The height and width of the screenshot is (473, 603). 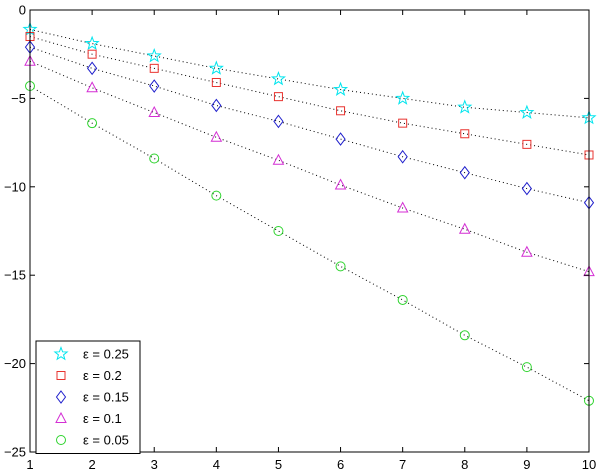 I want to click on x-tick-label: 5, so click(x=278, y=464).